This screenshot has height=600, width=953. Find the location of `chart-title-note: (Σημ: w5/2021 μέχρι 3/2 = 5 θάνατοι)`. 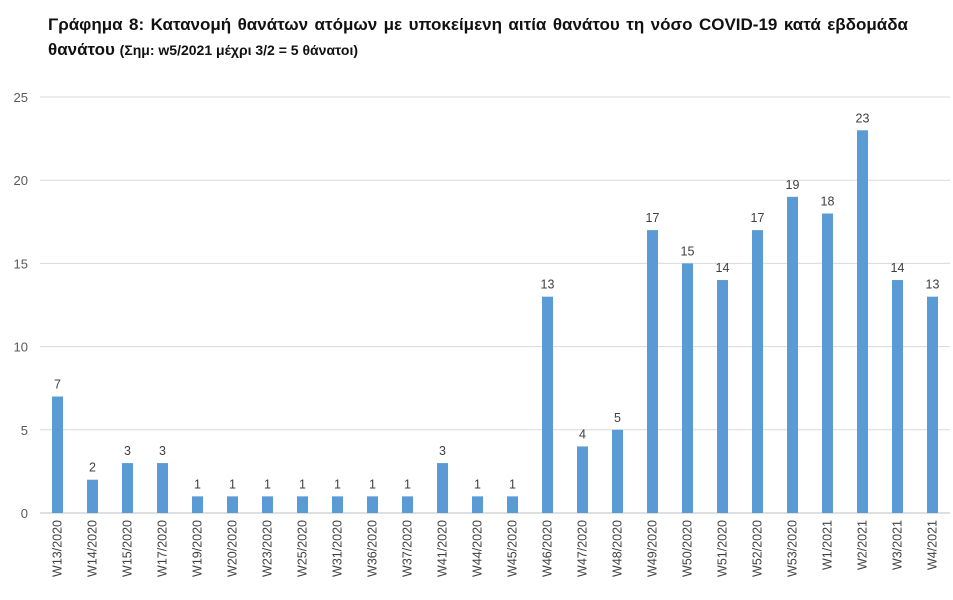

chart-title-note: (Σημ: w5/2021 μέχρι 3/2 = 5 θάνατοι) is located at coordinates (239, 50).